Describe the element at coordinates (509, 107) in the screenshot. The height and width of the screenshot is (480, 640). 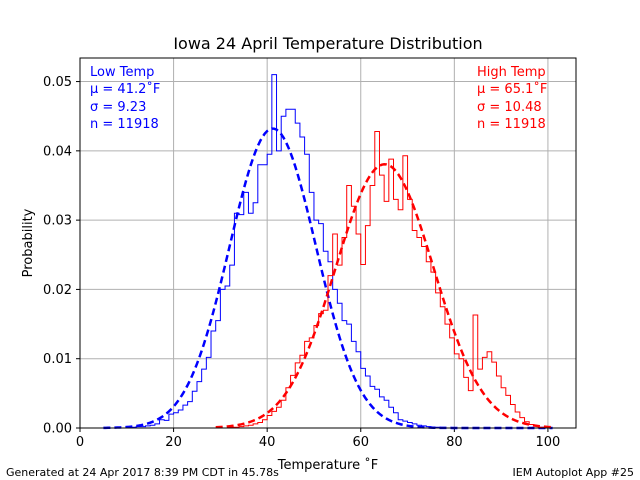
I see `high-temp-legend-sigma: σ = 10.48` at that location.